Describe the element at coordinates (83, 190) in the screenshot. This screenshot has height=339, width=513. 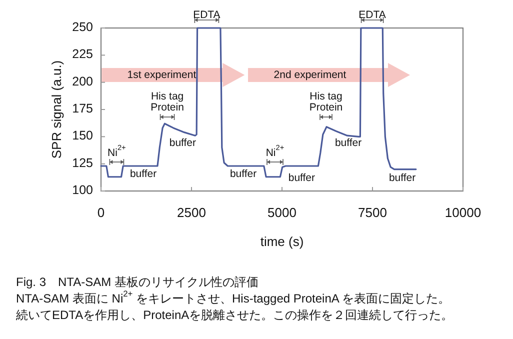
I see `y-tick-label: 100` at that location.